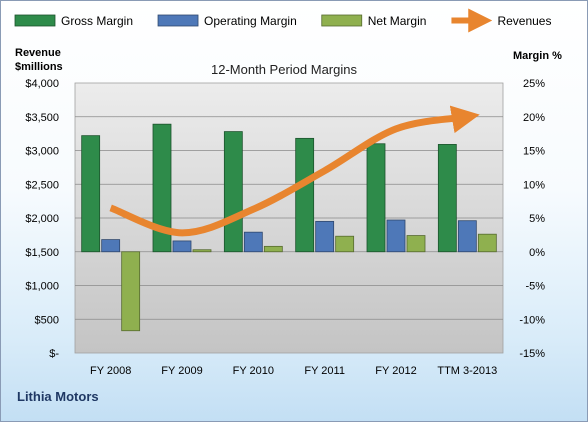 Image resolution: width=588 pixels, height=422 pixels. Describe the element at coordinates (324, 371) in the screenshot. I see `category-label: FY 2011` at that location.